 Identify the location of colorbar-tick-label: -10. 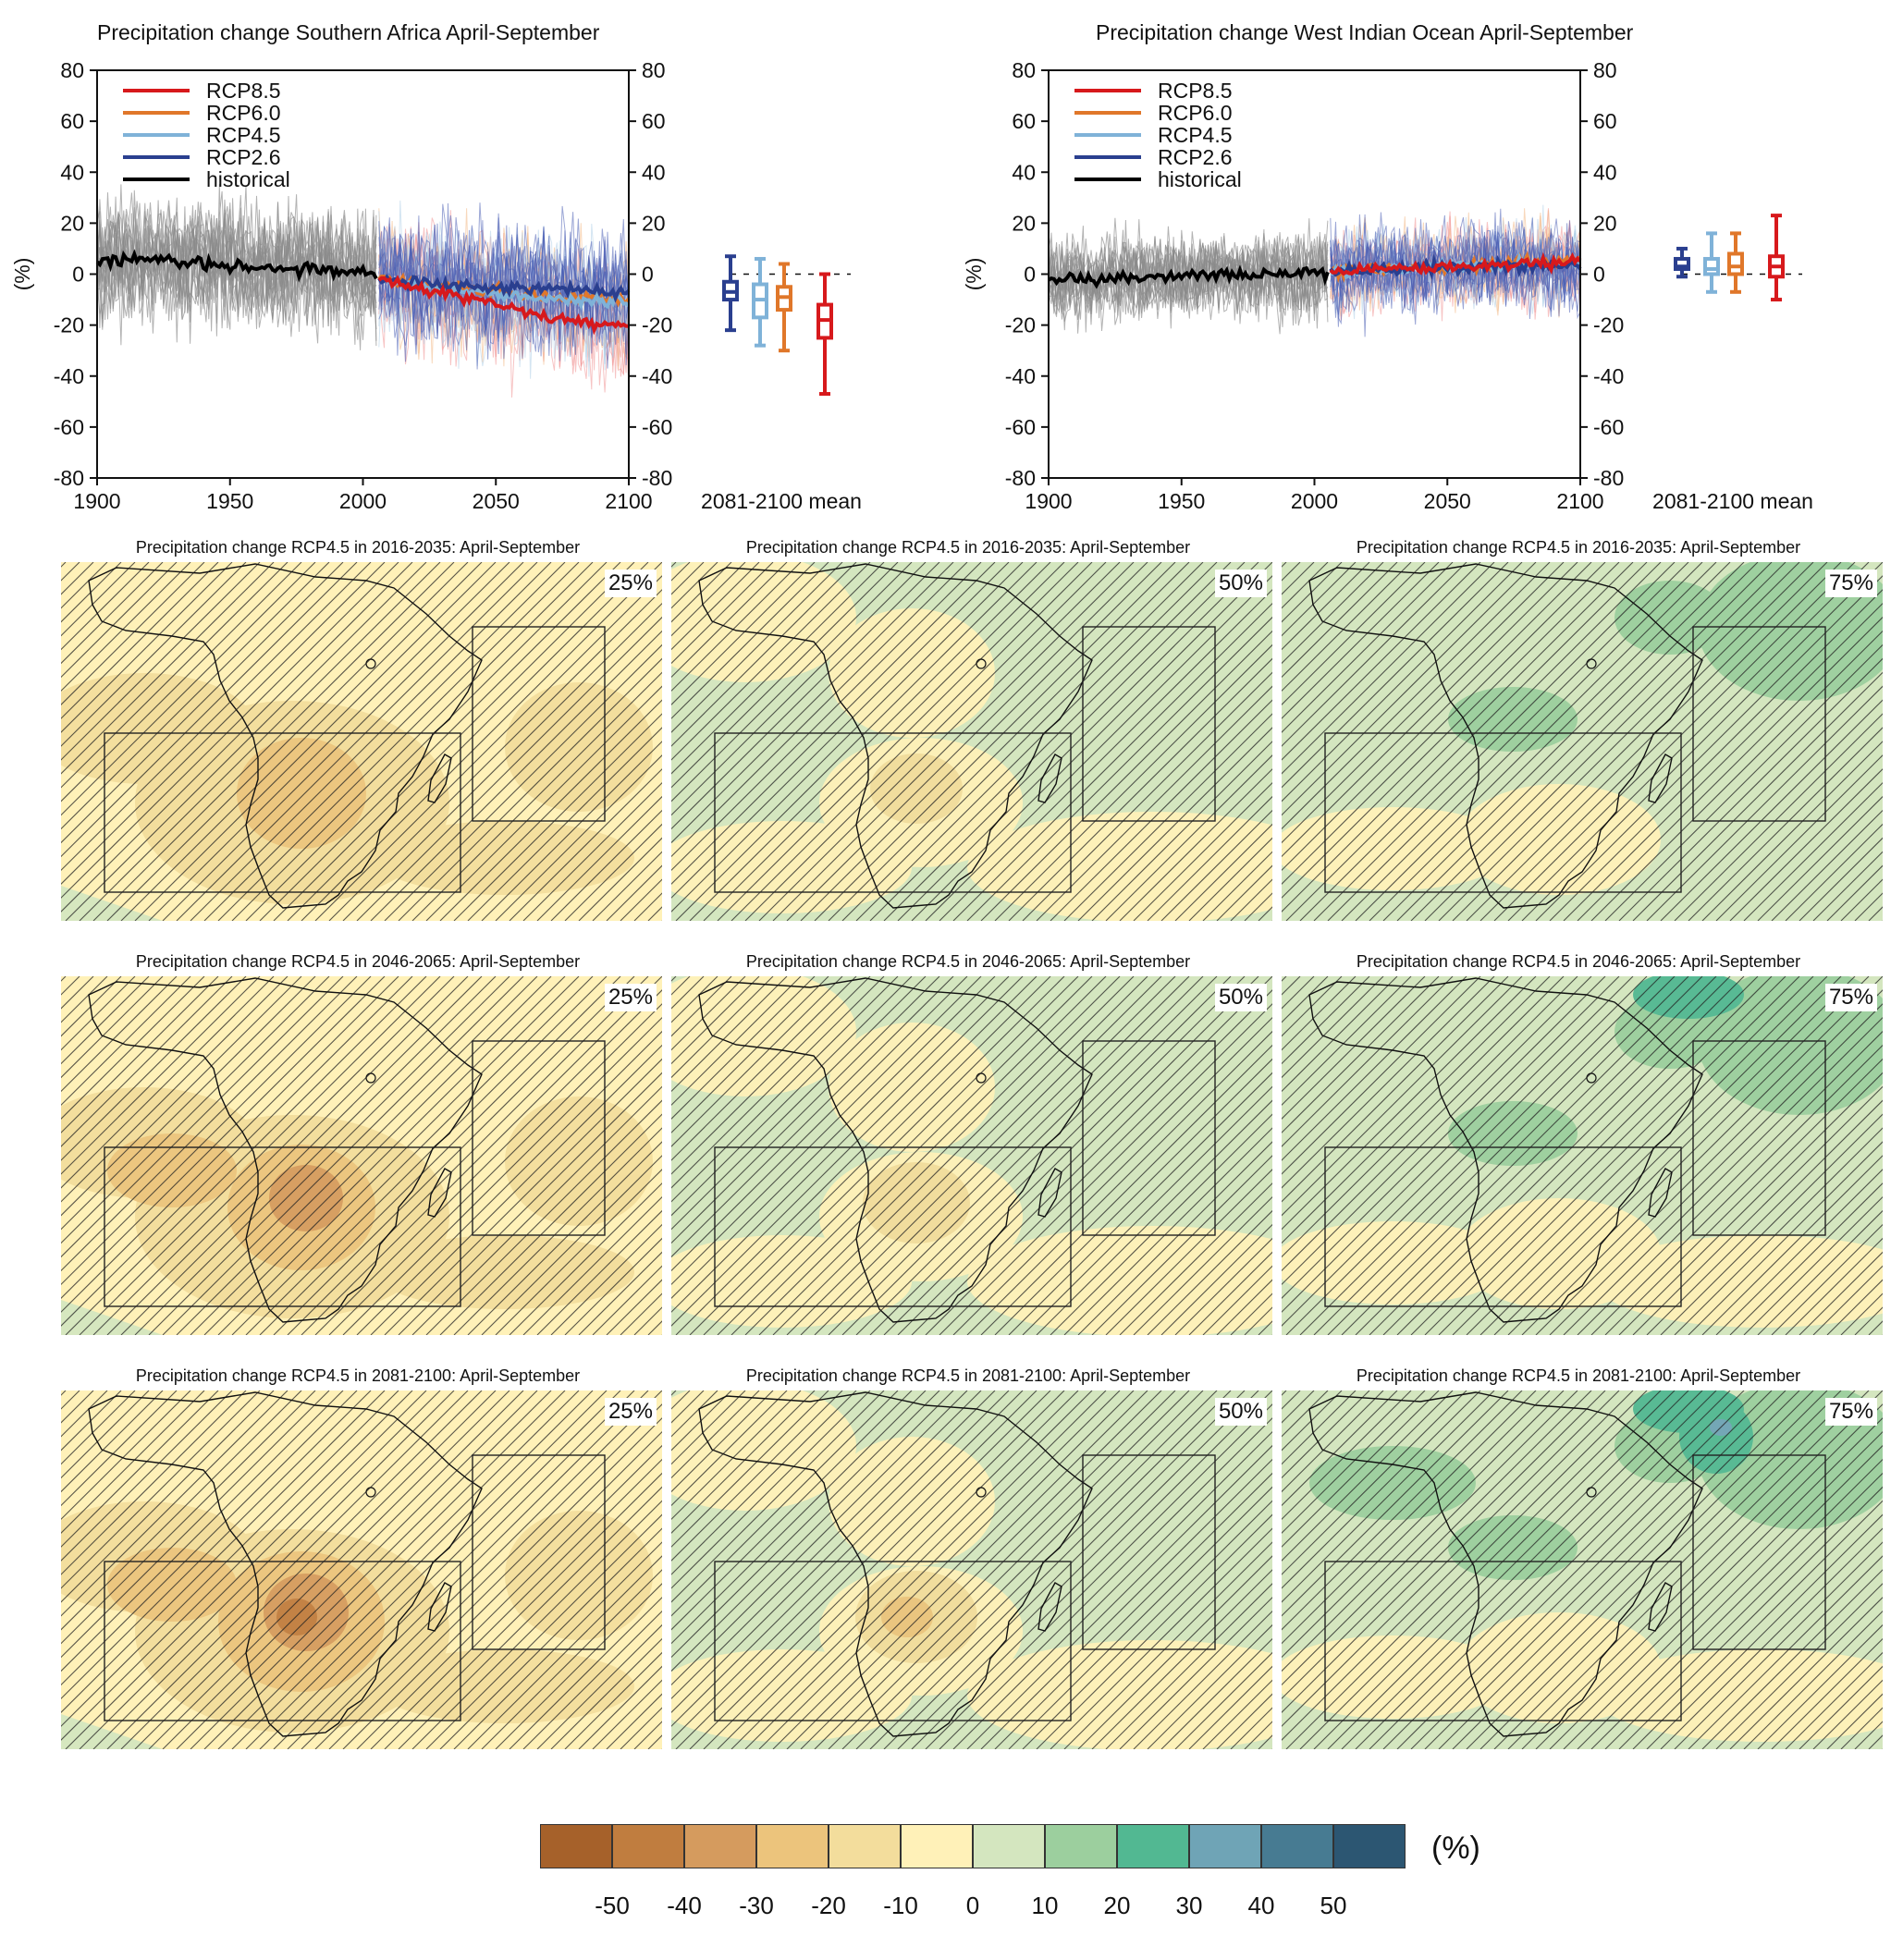
(900, 1906).